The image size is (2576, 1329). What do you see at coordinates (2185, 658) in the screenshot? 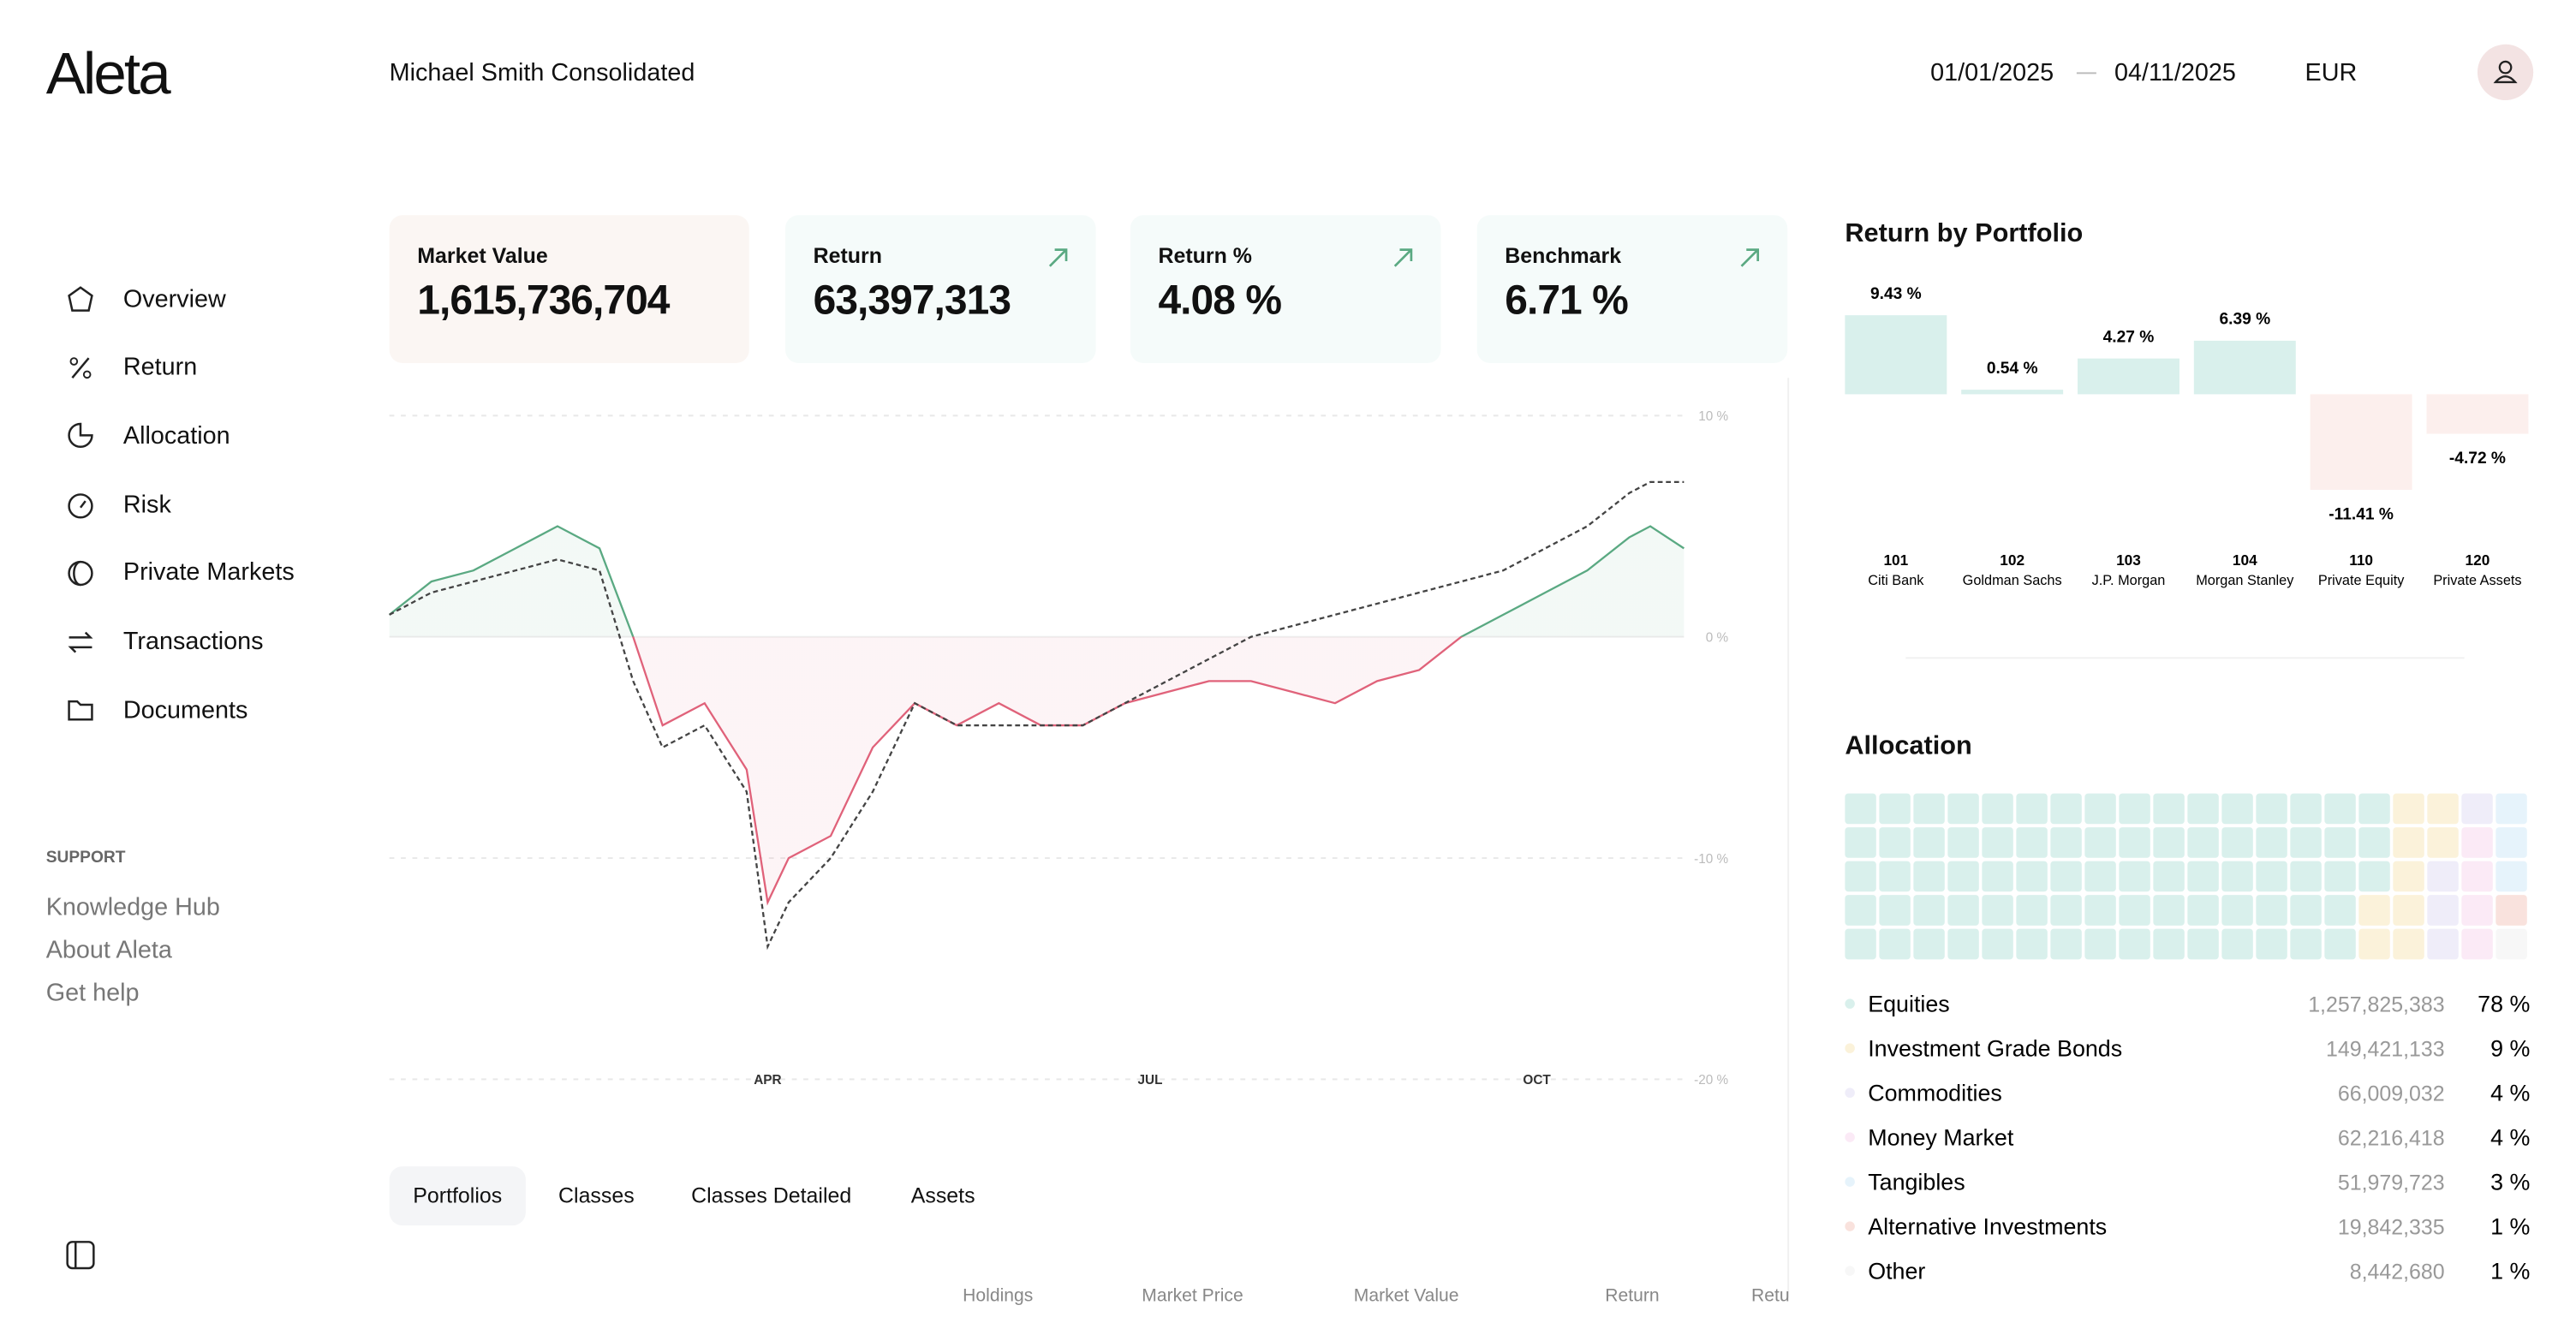
I see `divider` at bounding box center [2185, 658].